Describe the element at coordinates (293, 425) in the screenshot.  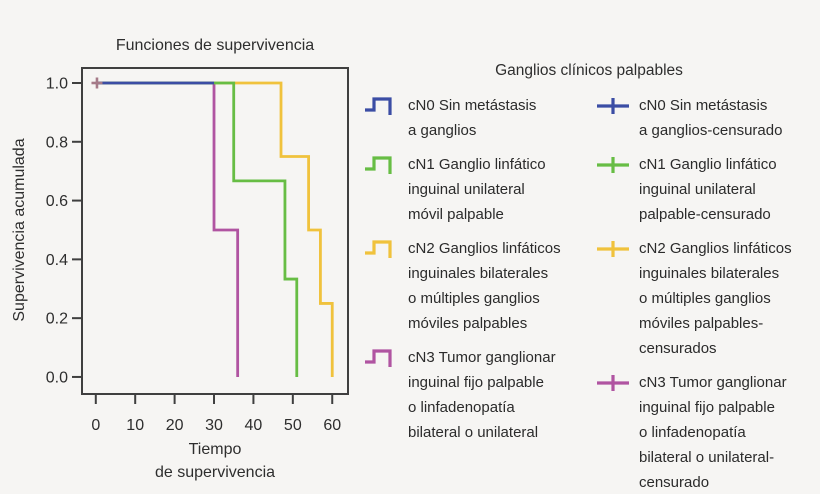
I see `x-tick-label: 50` at that location.